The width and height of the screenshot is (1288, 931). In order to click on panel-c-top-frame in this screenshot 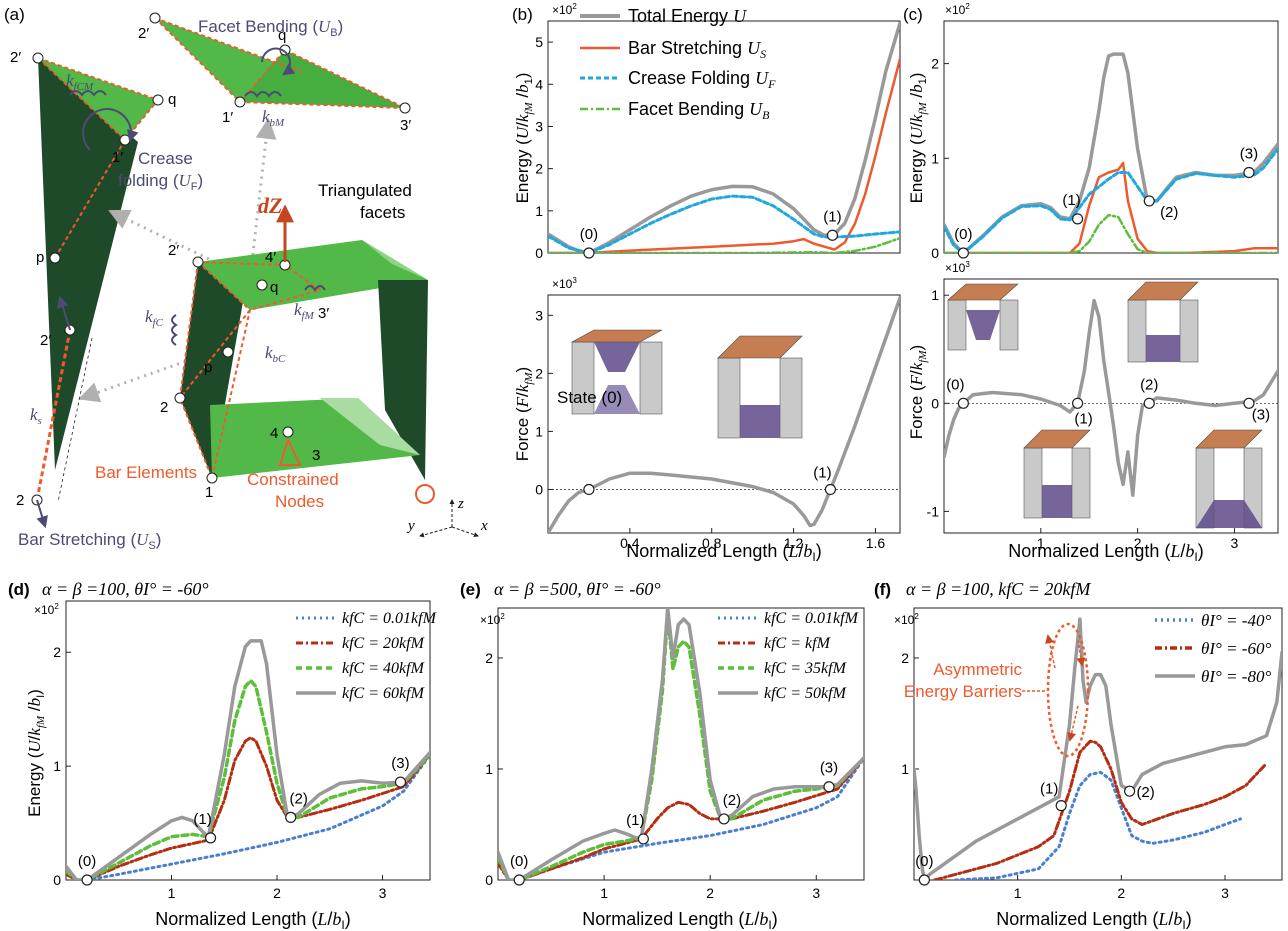, I will do `click(1111, 137)`.